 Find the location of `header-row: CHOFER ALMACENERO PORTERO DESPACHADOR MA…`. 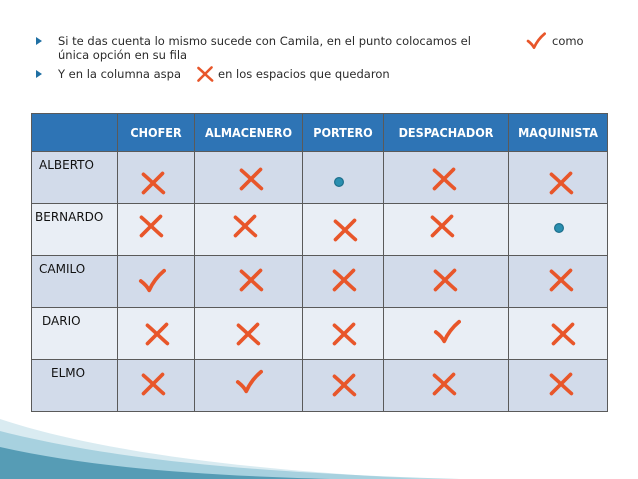

header-row: CHOFER ALMACENERO PORTERO DESPACHADOR MA… is located at coordinates (319, 132).